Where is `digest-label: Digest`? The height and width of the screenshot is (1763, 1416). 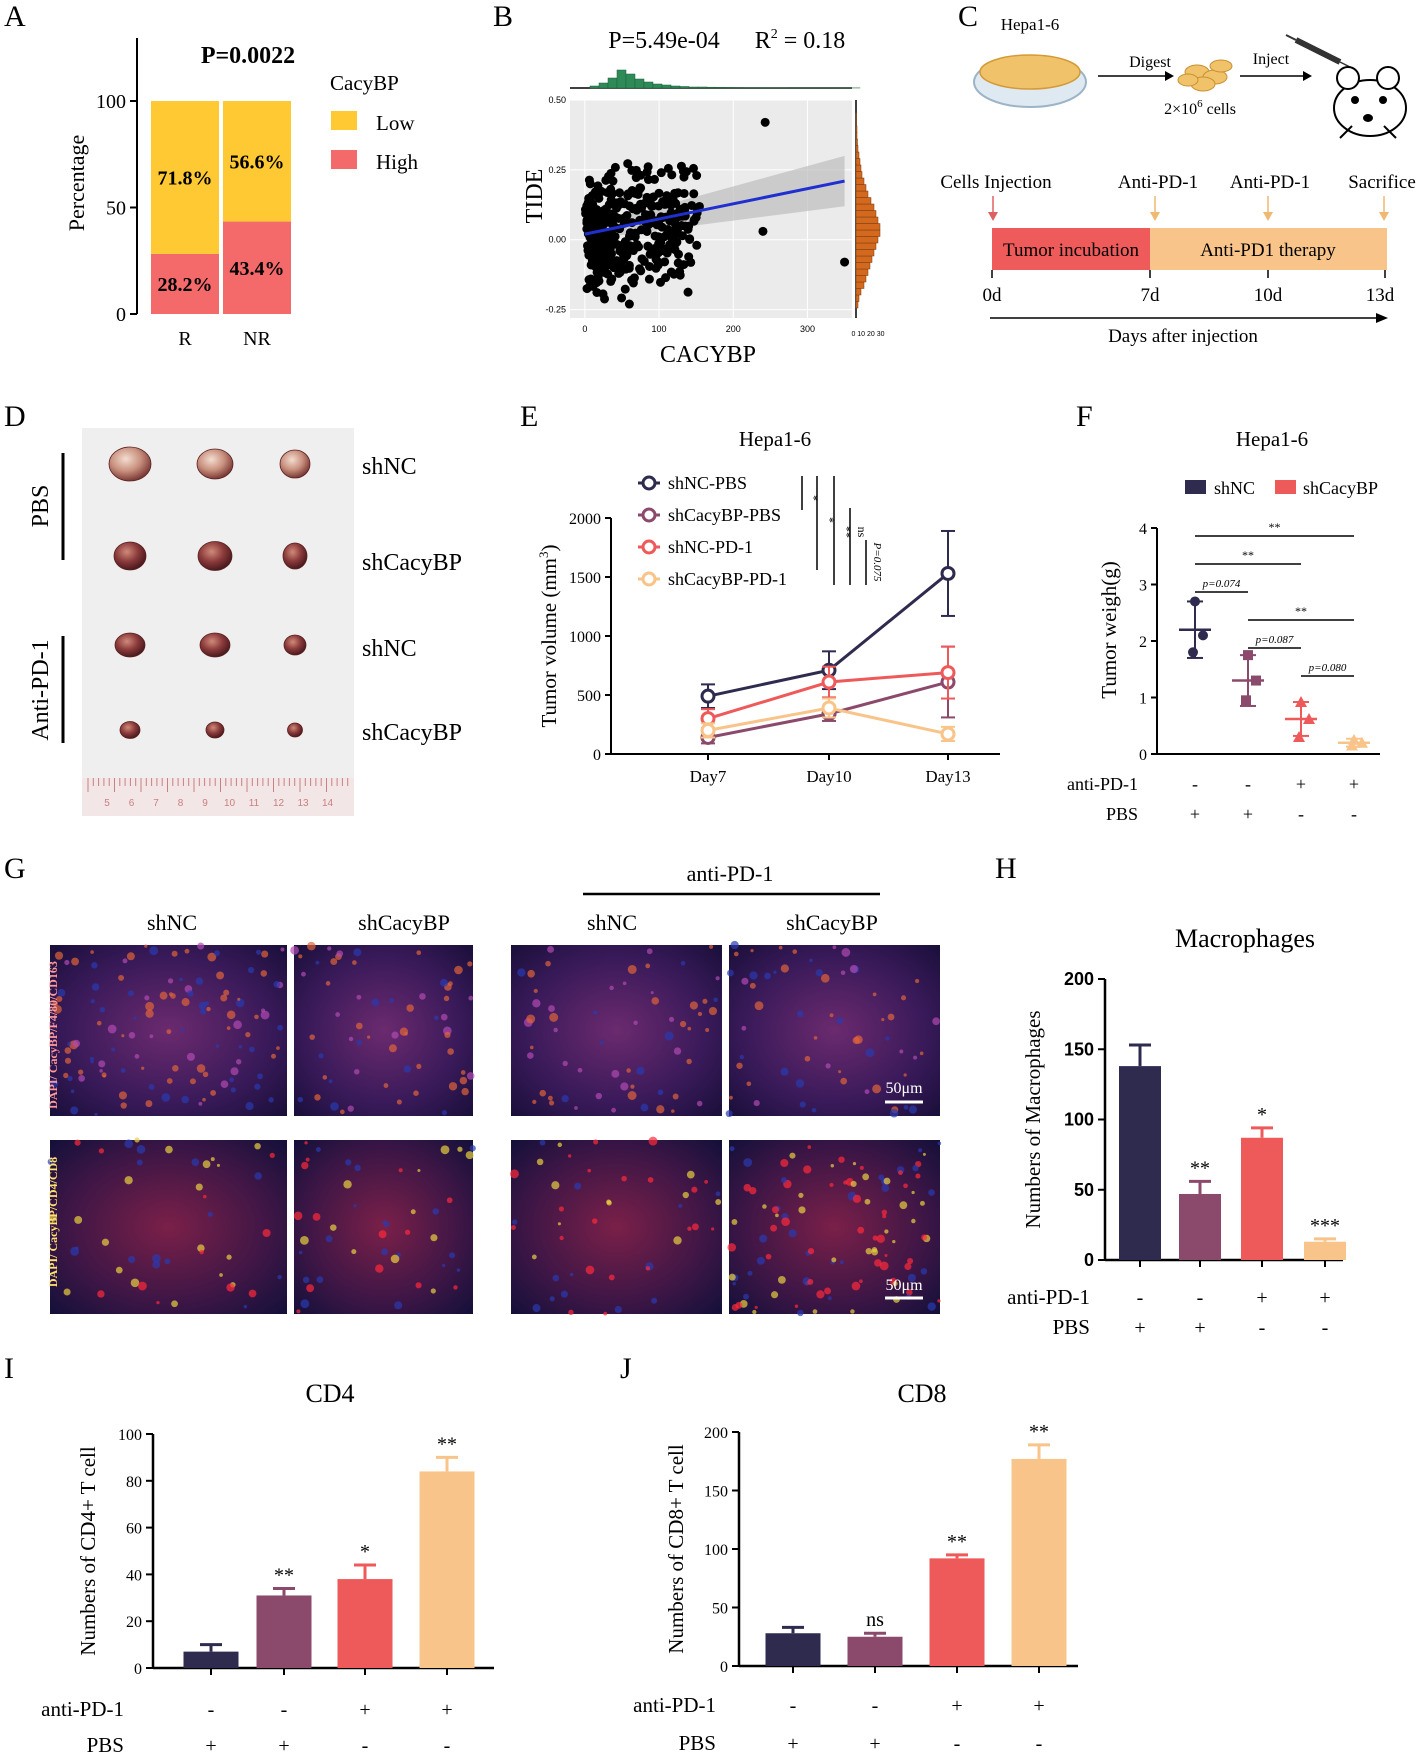
digest-label: Digest is located at coordinates (1150, 62).